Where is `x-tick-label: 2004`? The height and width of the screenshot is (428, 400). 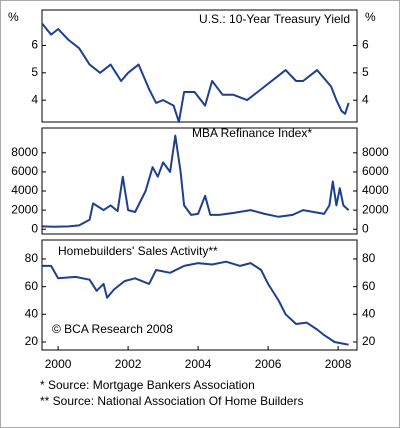 x-tick-label: 2004 is located at coordinates (198, 364).